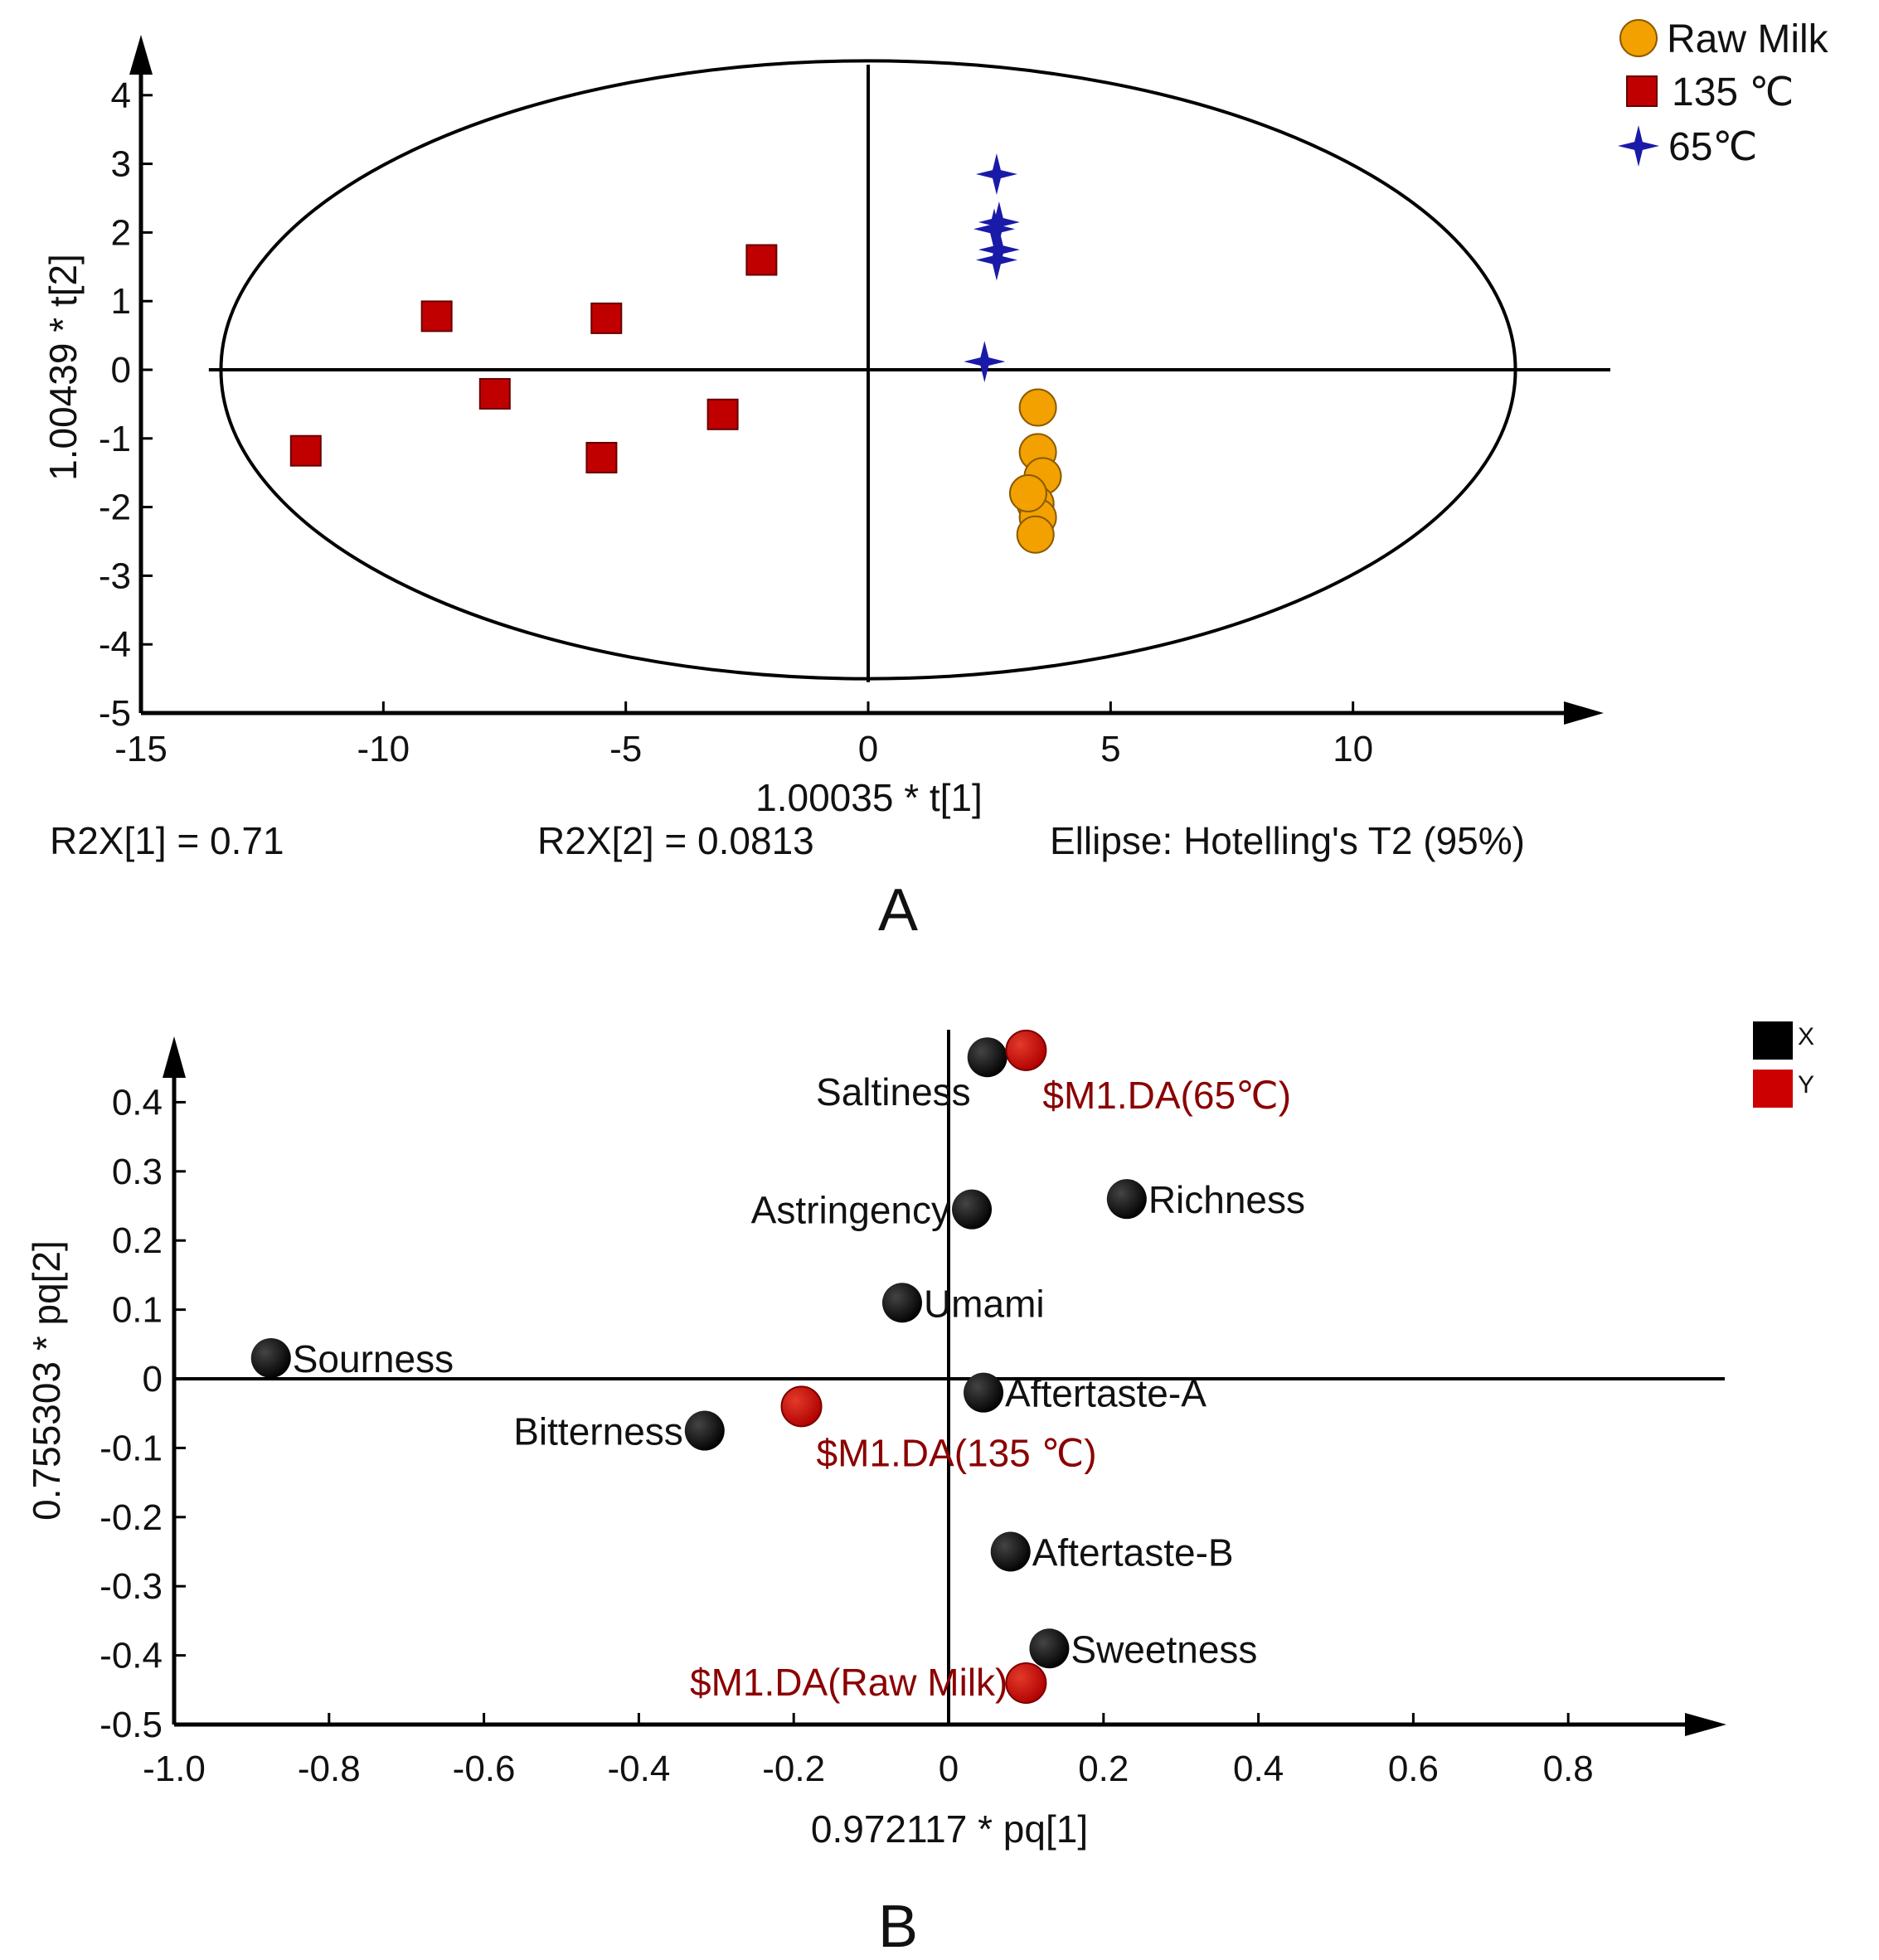 This screenshot has width=1879, height=1960. I want to click on panel-a-y-tick-label: 0, so click(121, 370).